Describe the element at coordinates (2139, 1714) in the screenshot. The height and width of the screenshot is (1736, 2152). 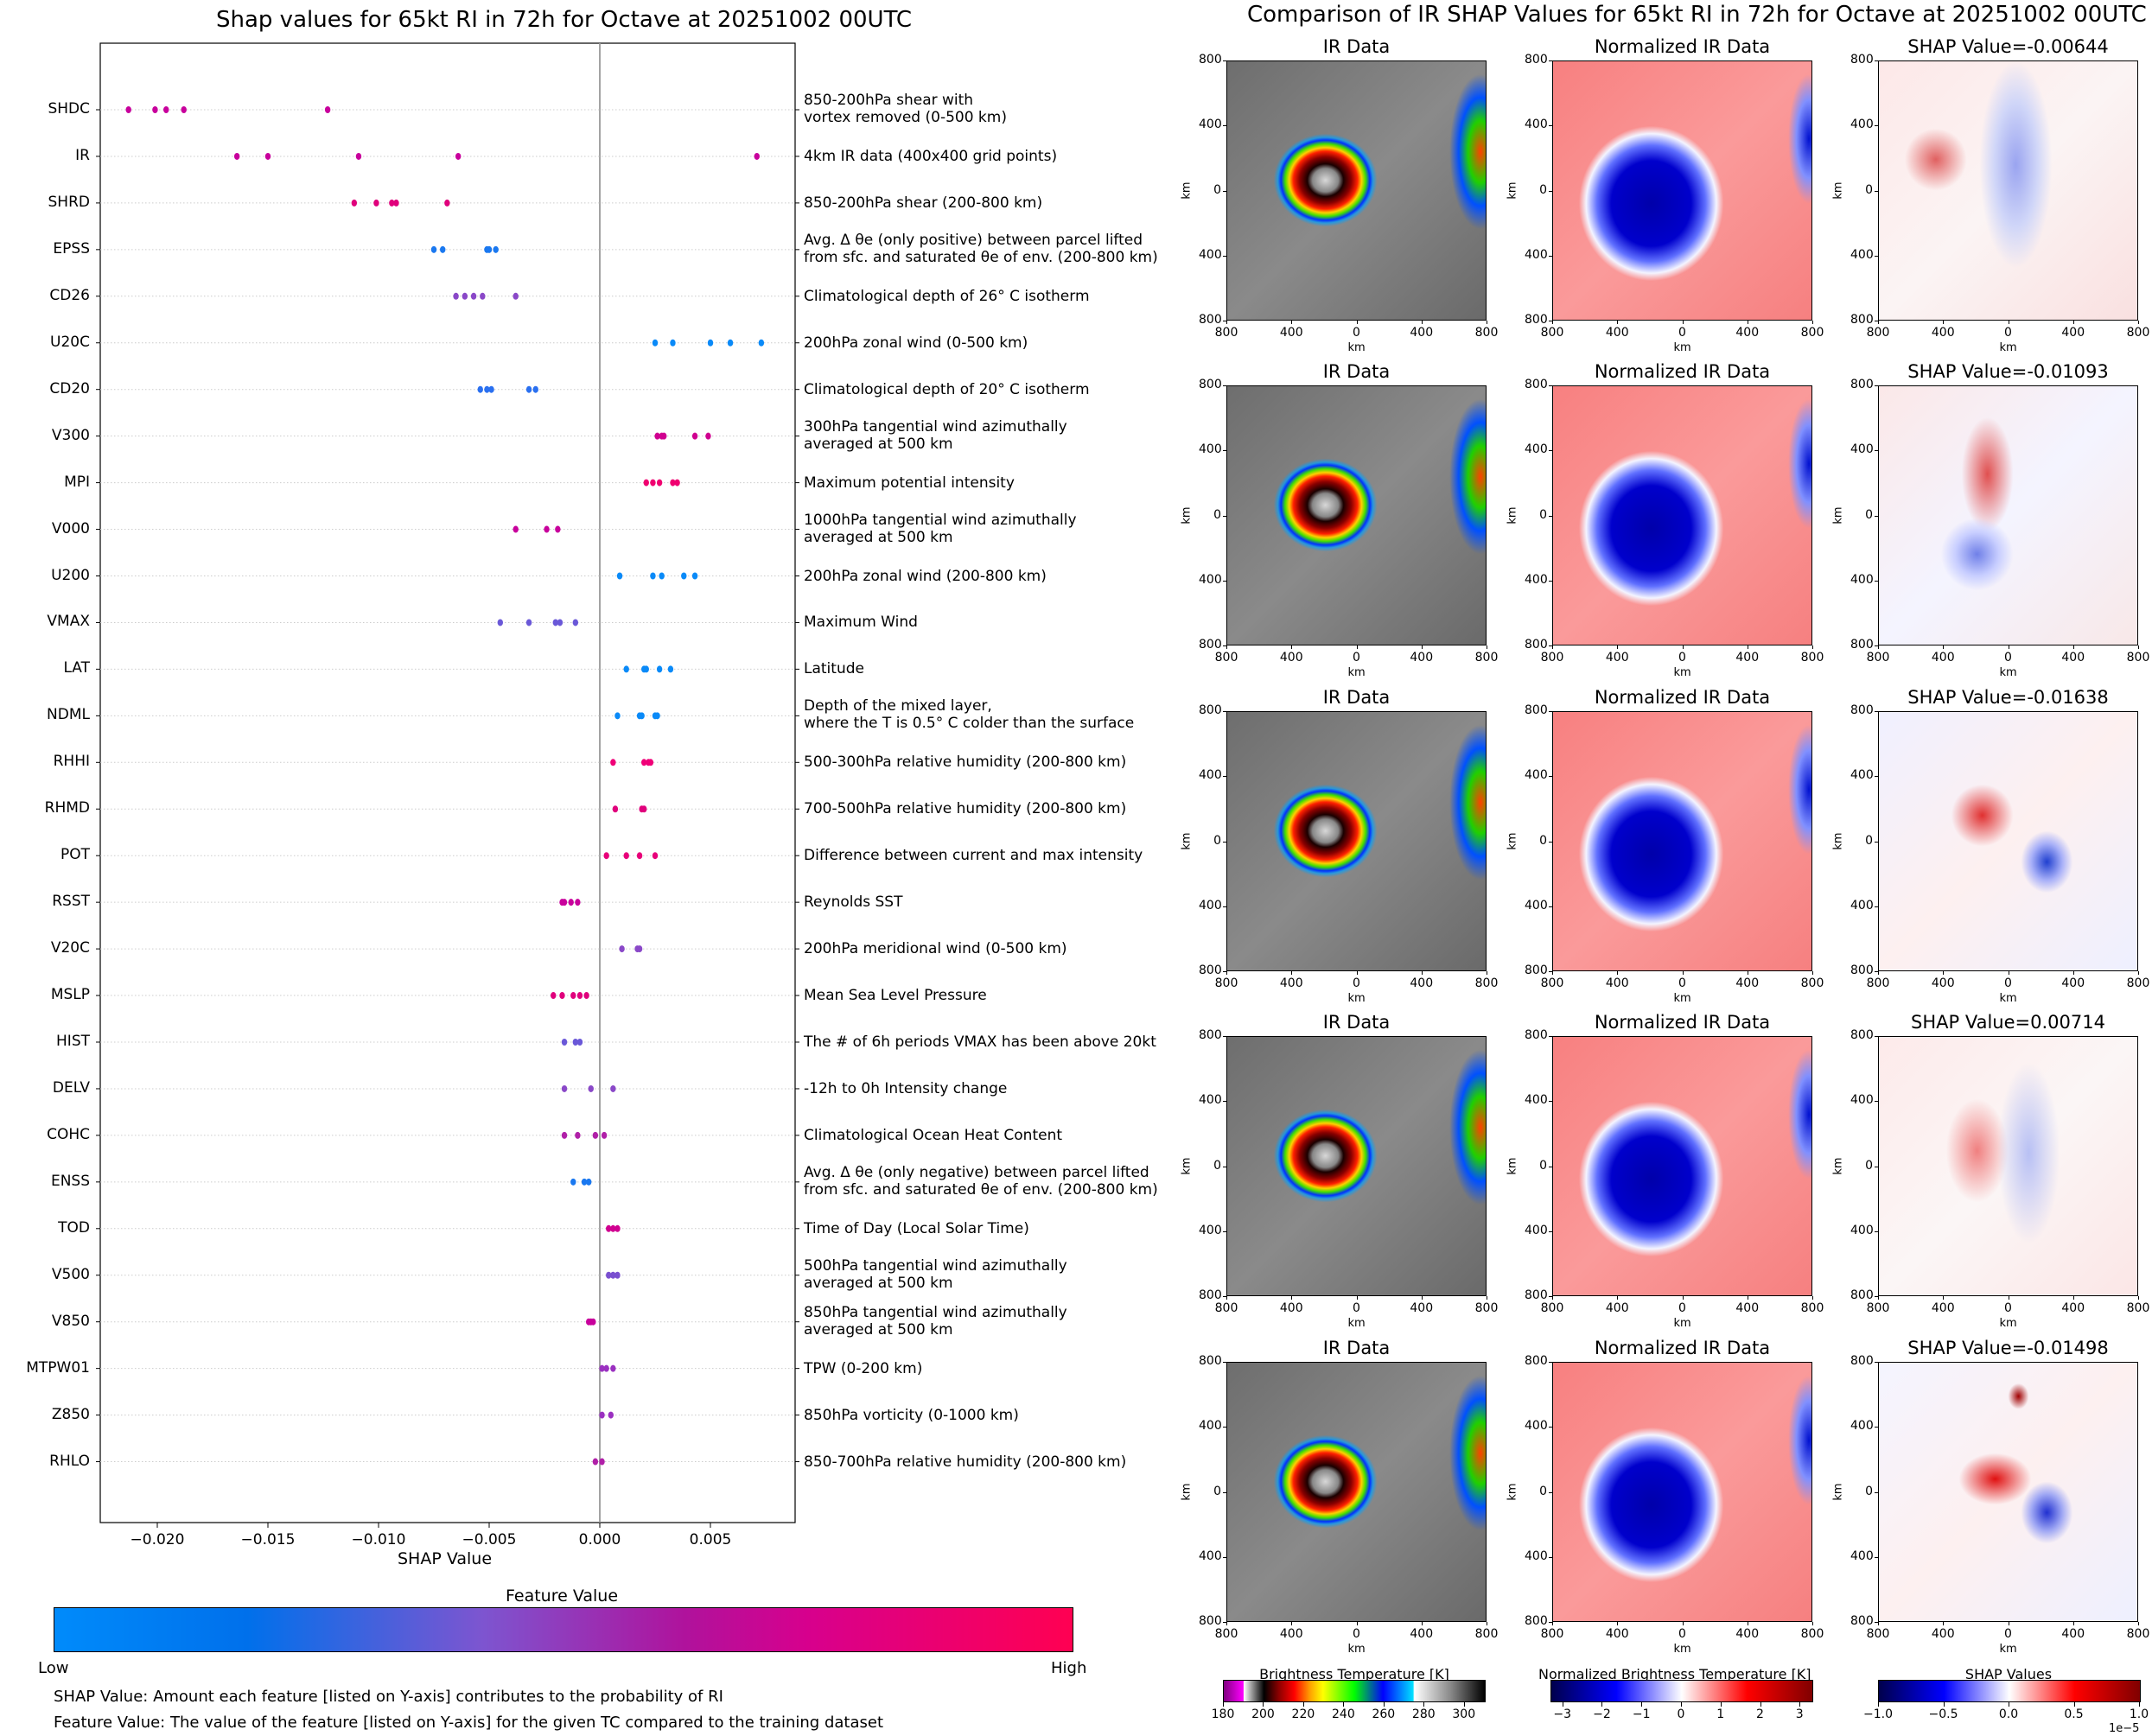
I see `colorbar-tick-label: 1.0` at that location.